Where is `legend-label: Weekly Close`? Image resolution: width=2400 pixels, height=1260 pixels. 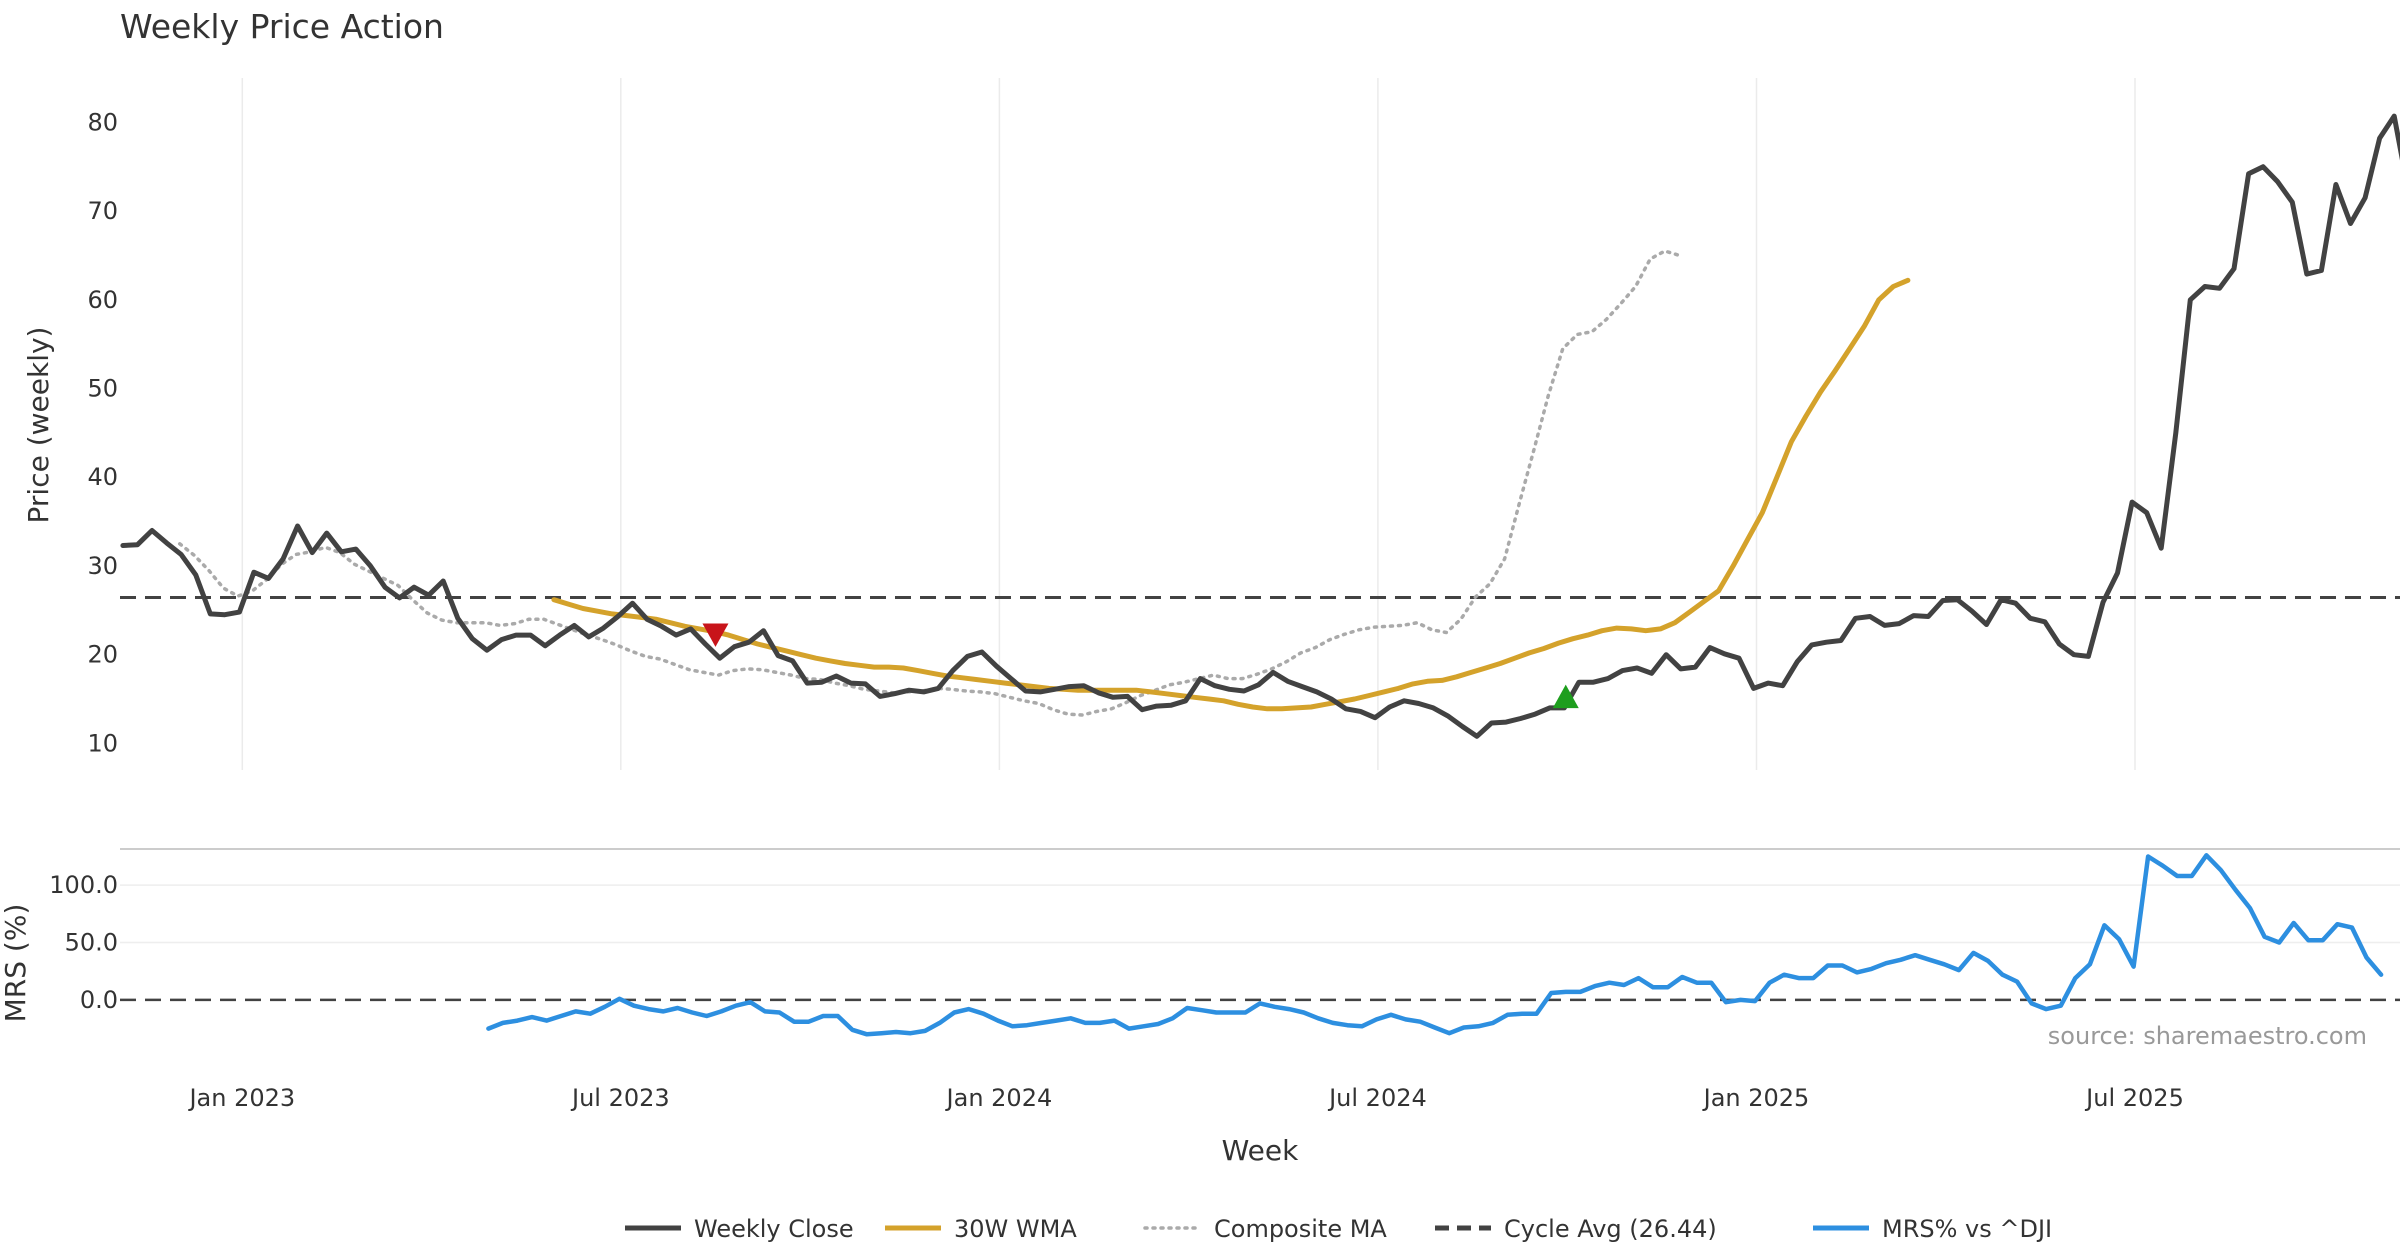 legend-label: Weekly Close is located at coordinates (774, 1229).